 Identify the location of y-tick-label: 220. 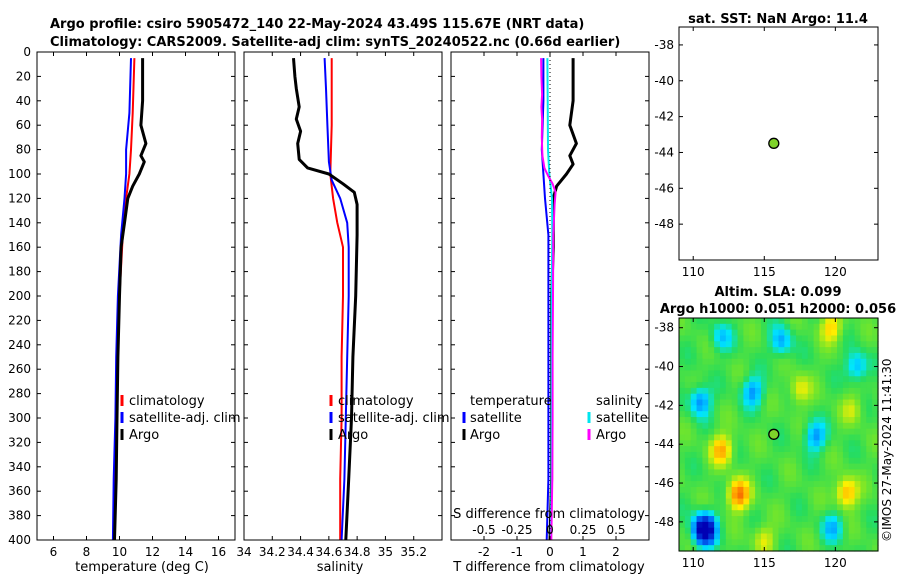
(19, 320).